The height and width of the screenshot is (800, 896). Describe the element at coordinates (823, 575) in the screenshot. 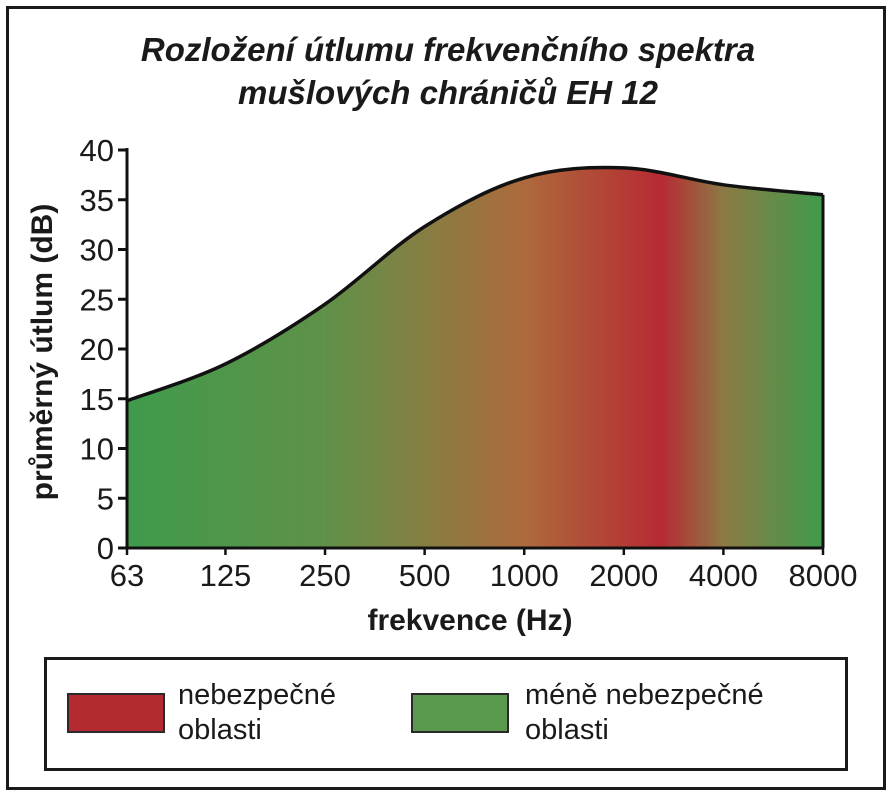

I see `x-tick-label: 8000` at that location.